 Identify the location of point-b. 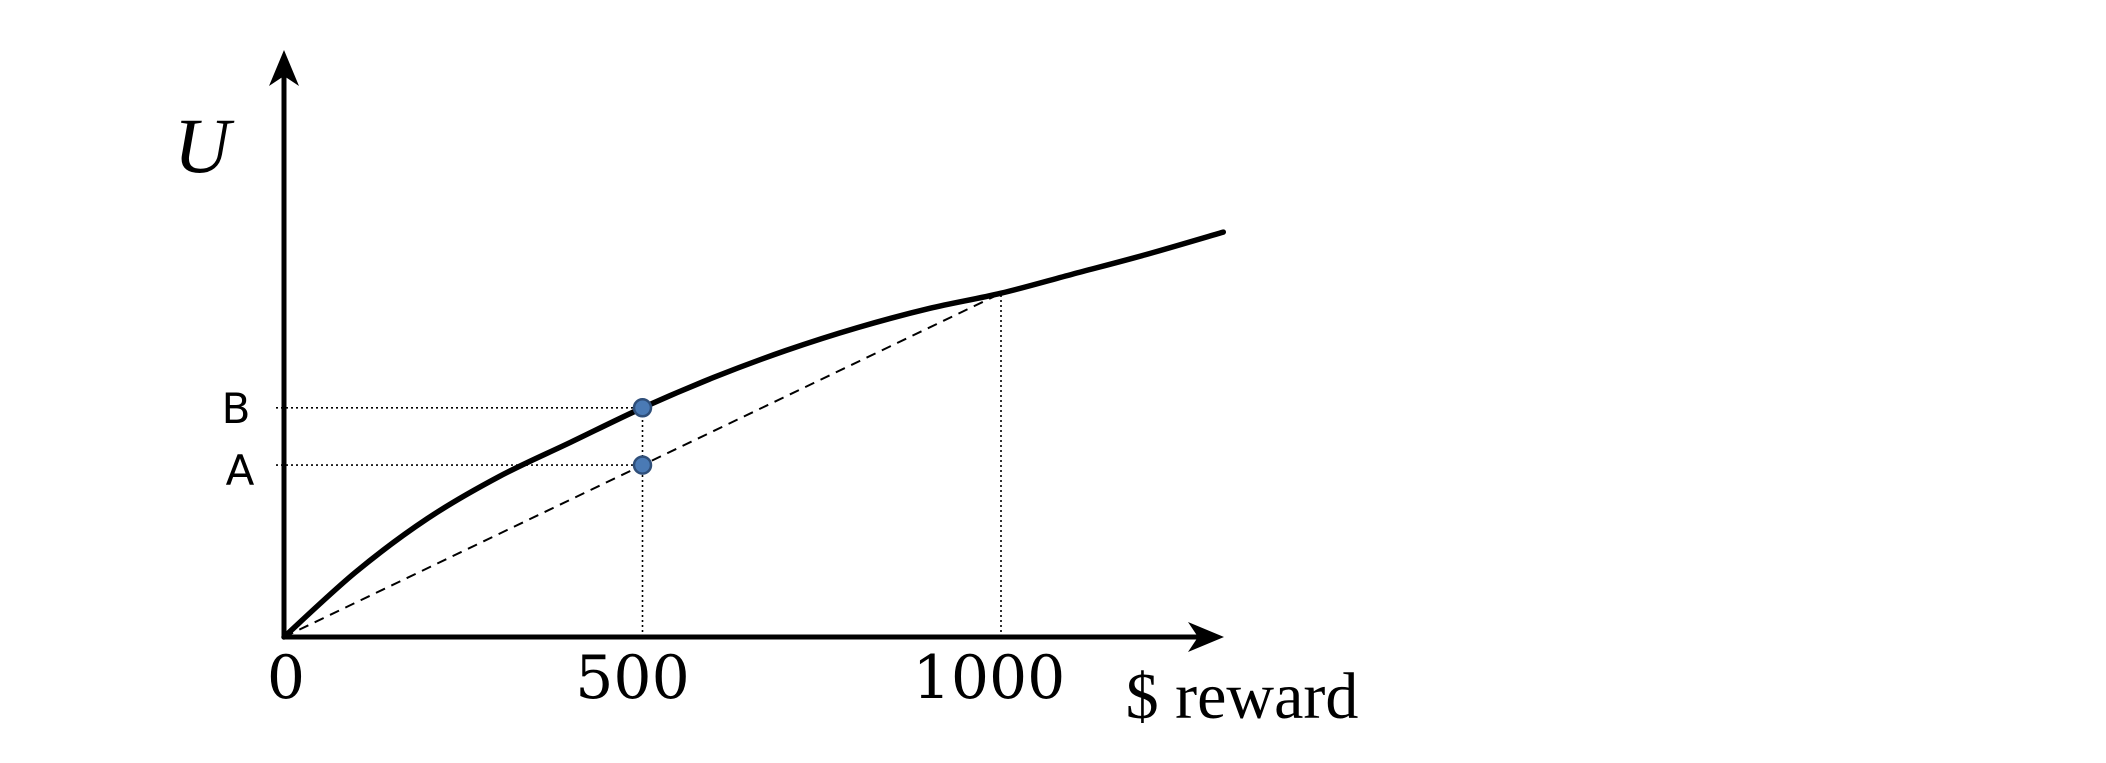
(642, 408).